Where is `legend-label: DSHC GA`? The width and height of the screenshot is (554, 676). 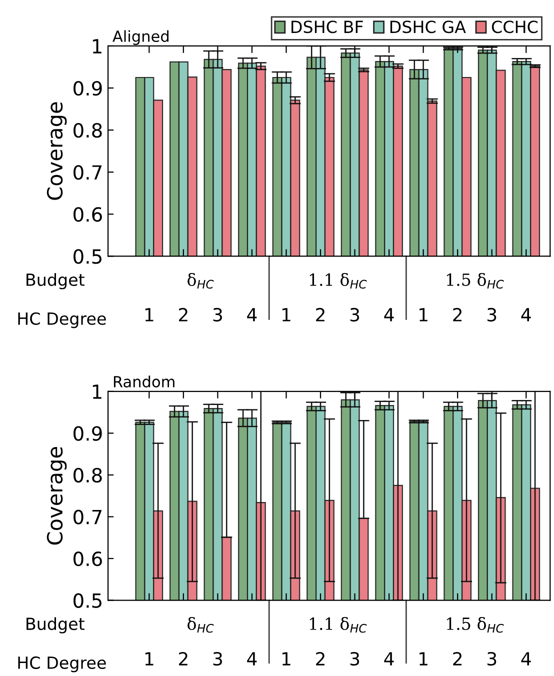
legend-label: DSHC GA is located at coordinates (428, 27).